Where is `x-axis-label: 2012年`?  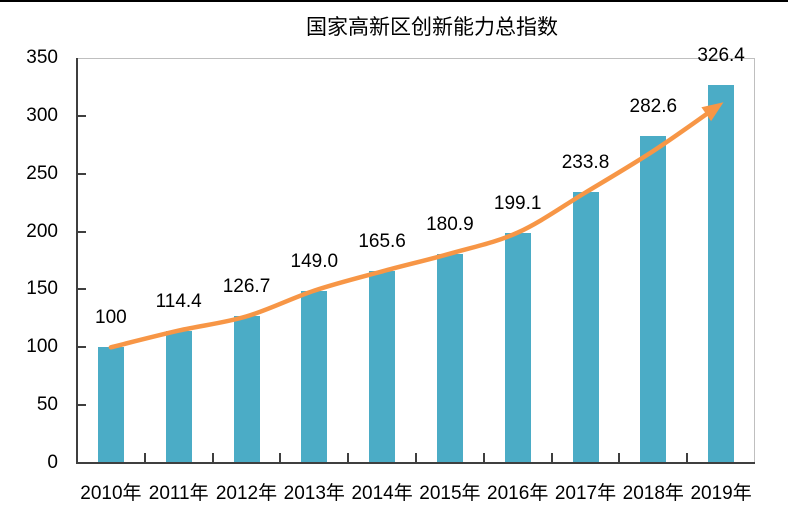
x-axis-label: 2012年 is located at coordinates (246, 493).